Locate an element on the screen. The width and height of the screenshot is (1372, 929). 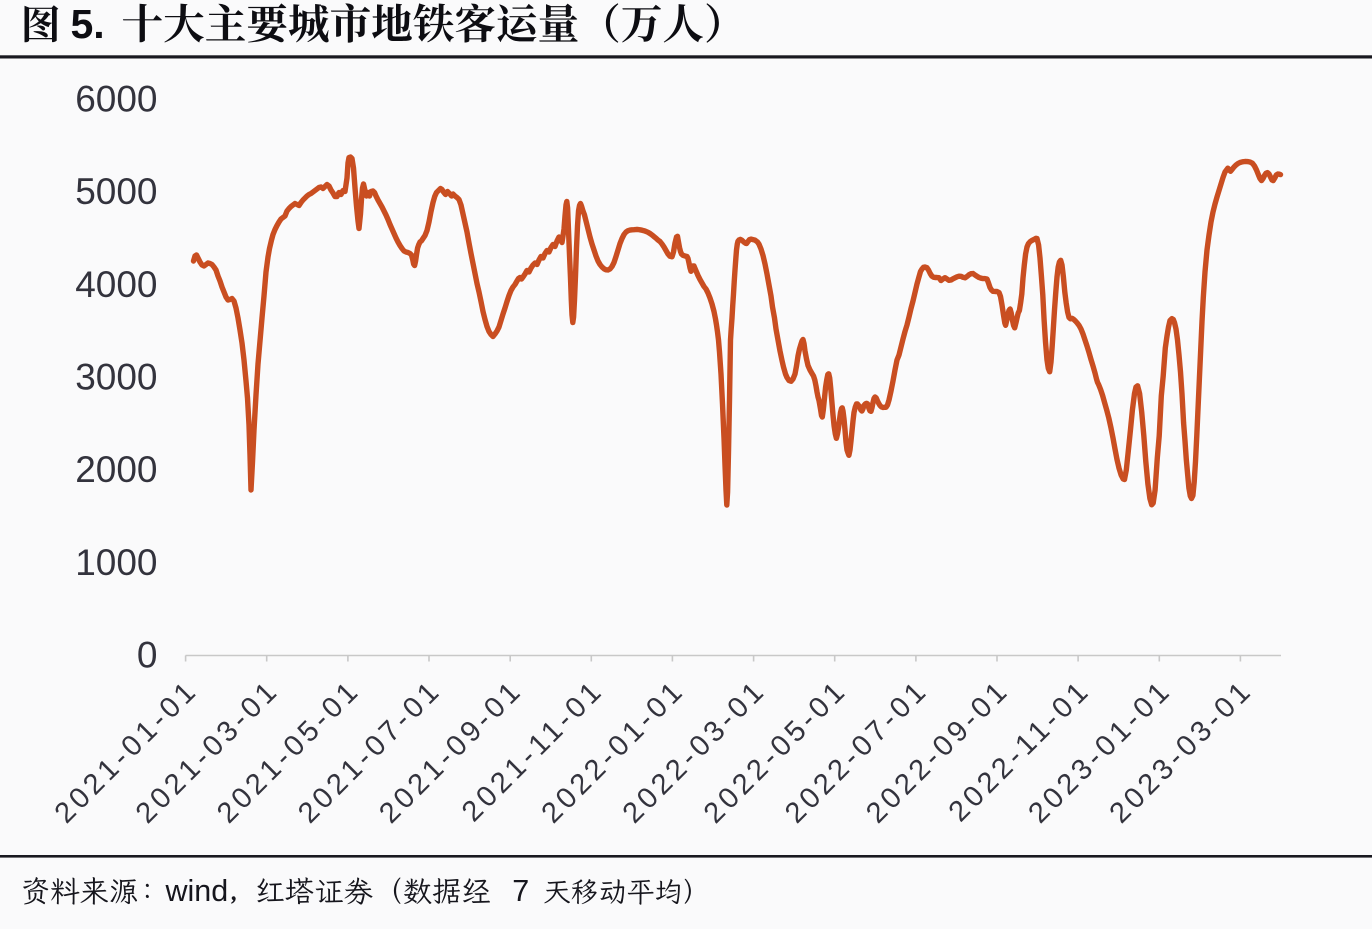
svg-text: 4000 is located at coordinates (116, 284).